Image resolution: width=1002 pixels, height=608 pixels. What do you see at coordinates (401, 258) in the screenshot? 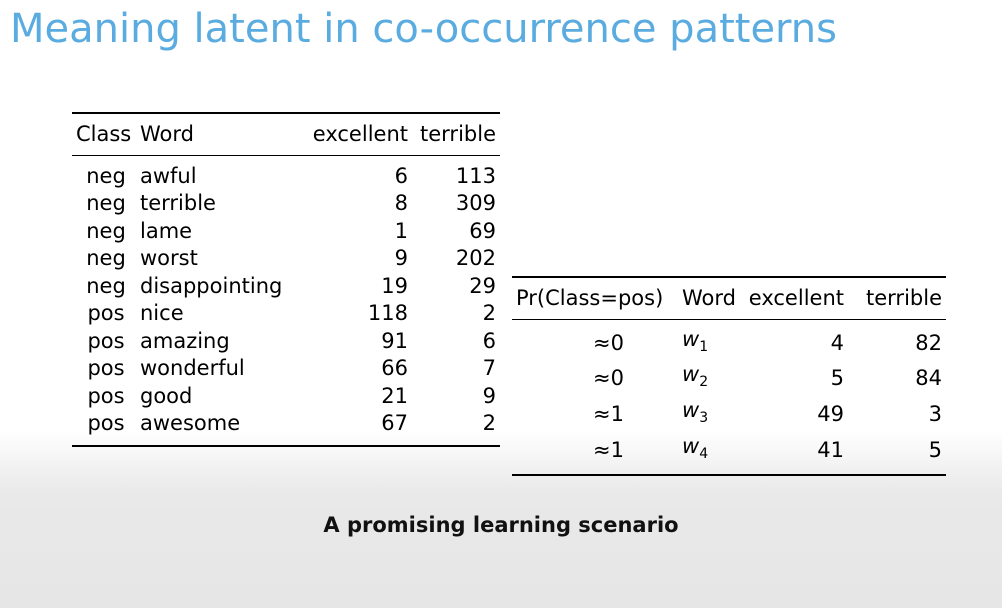
I see `cell-excellent: 9` at bounding box center [401, 258].